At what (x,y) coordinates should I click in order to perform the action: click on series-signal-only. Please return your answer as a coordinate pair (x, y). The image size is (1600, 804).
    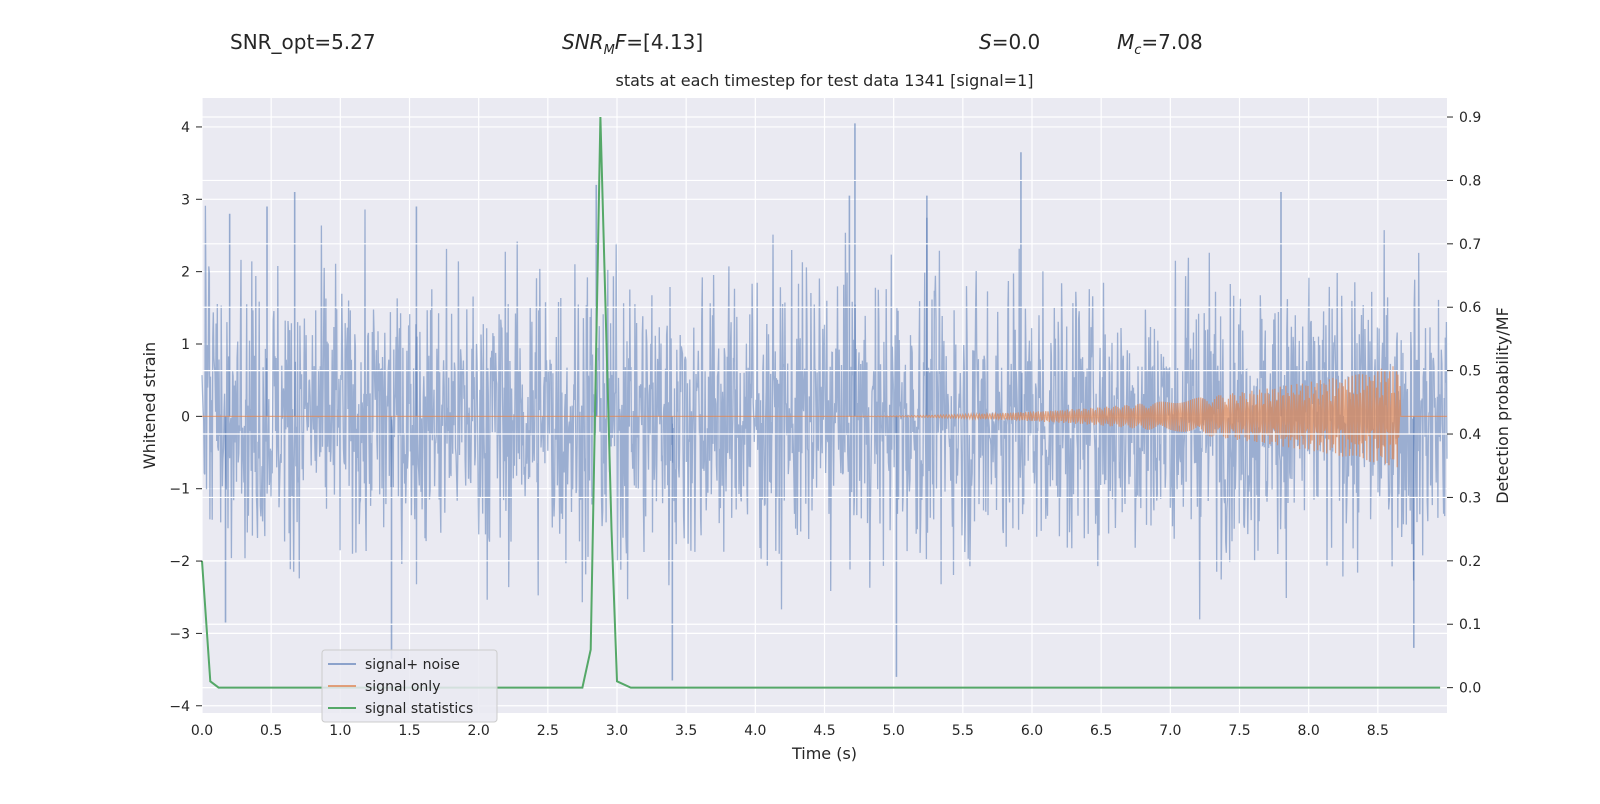
    Looking at the image, I should click on (824, 417).